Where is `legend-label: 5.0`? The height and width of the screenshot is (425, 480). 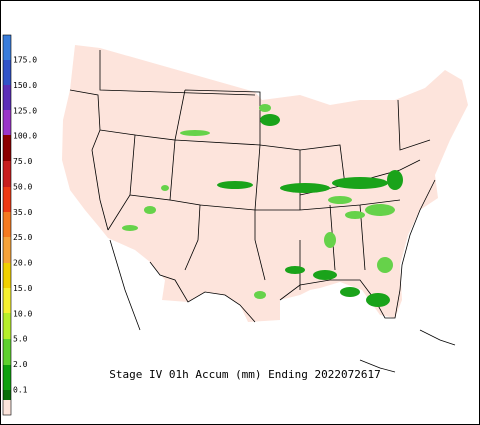
legend-label: 5.0 is located at coordinates (20, 339).